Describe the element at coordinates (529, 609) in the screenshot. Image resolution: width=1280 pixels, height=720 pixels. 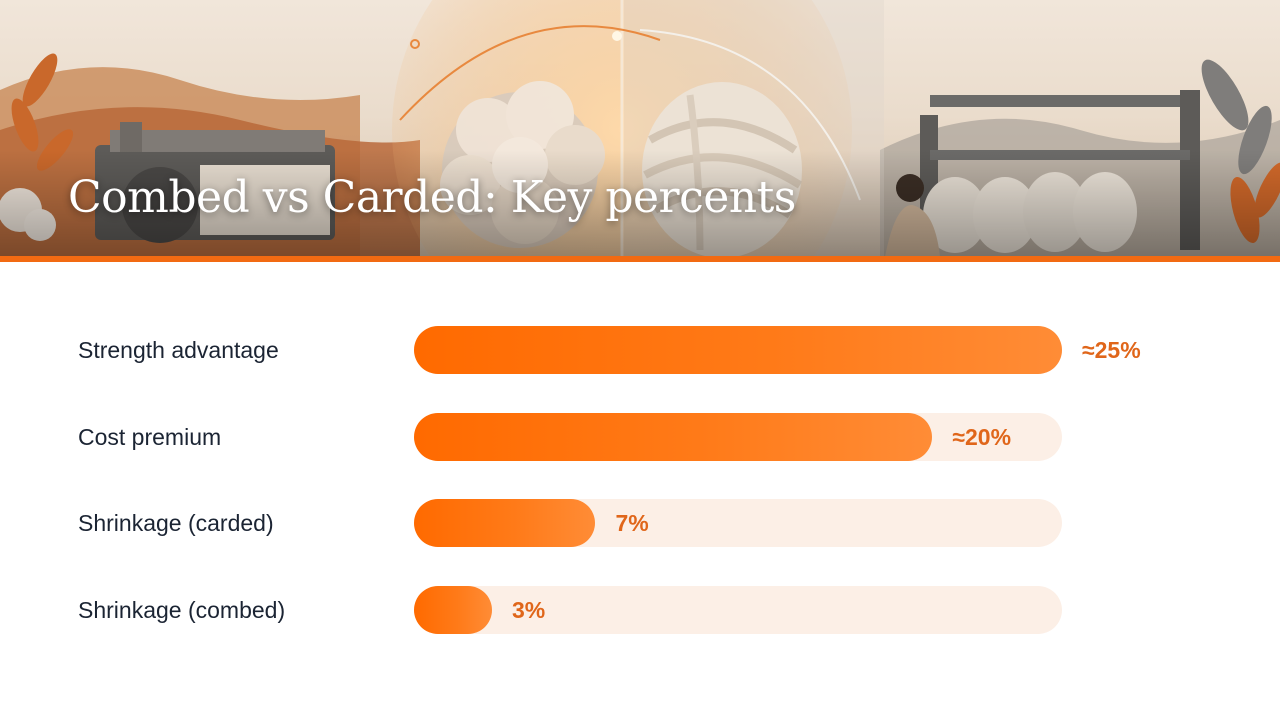
I see `bar-value-label: 3%` at that location.